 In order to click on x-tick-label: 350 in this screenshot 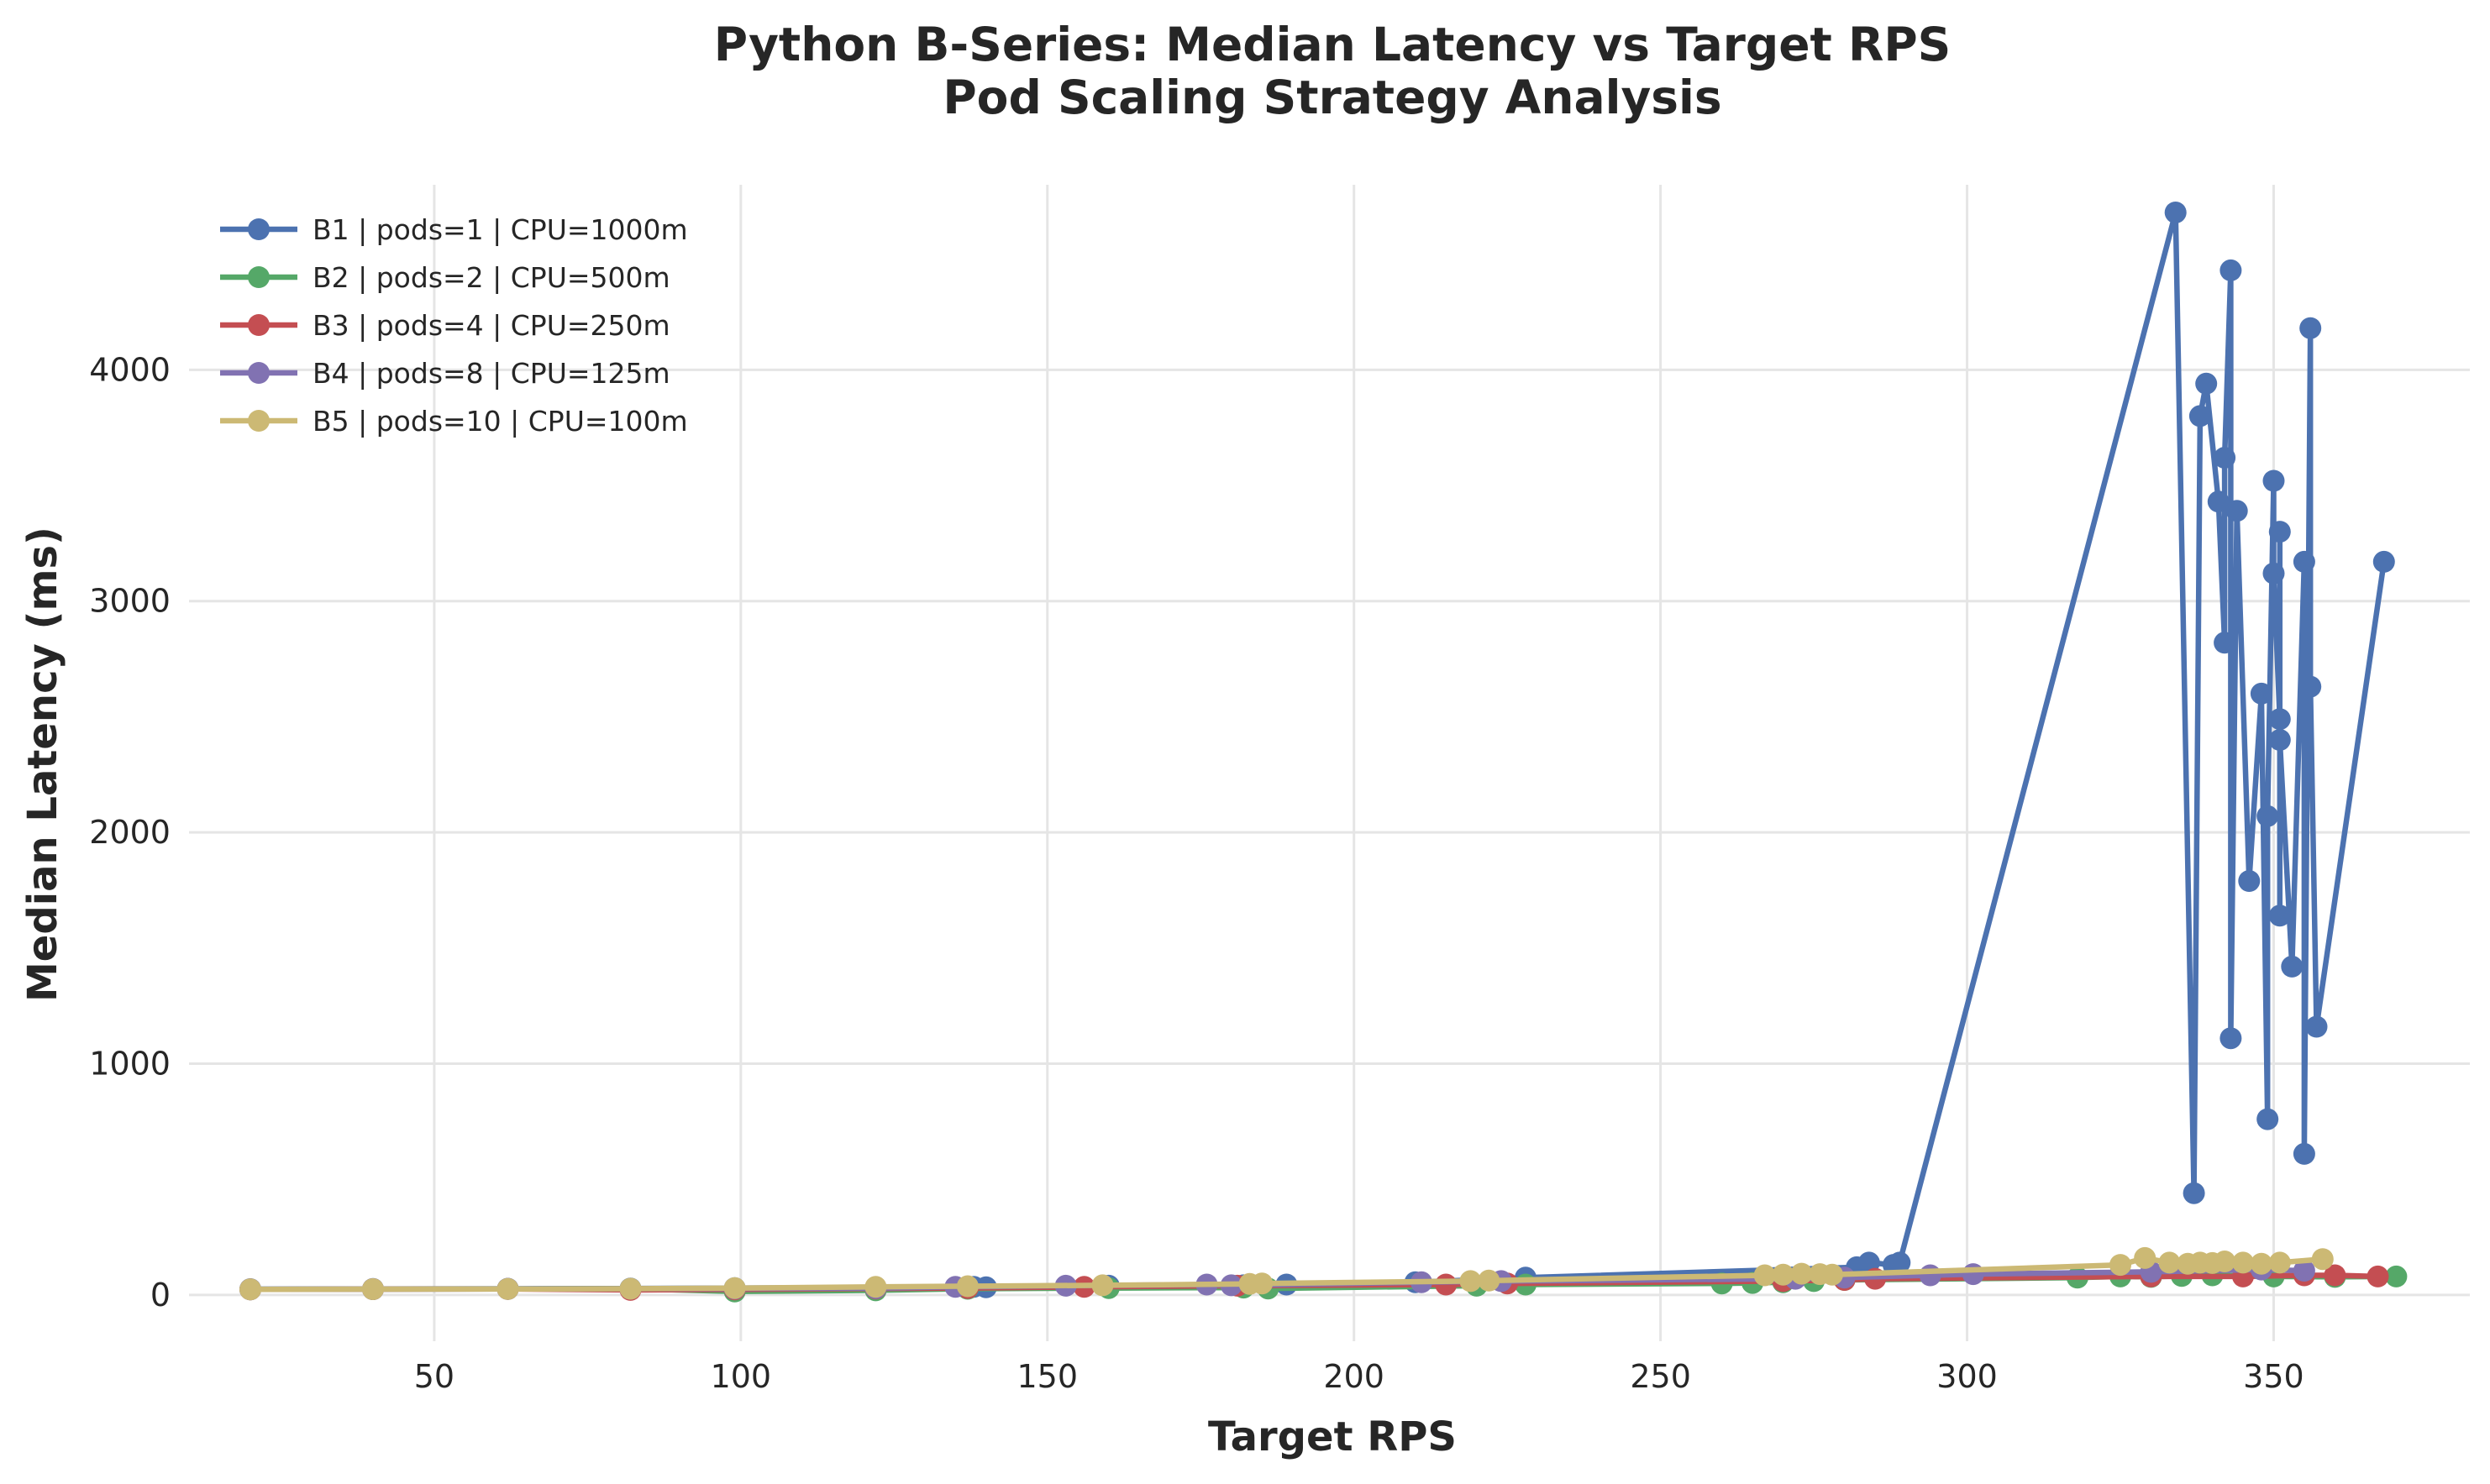, I will do `click(2273, 1377)`.